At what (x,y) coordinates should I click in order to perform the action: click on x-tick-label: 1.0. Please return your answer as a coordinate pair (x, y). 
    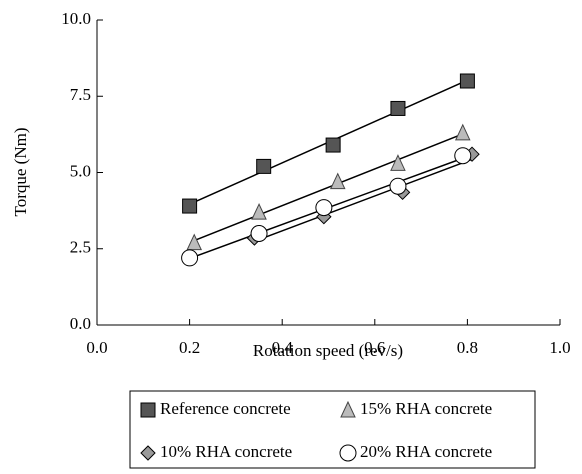
    Looking at the image, I should click on (559, 347).